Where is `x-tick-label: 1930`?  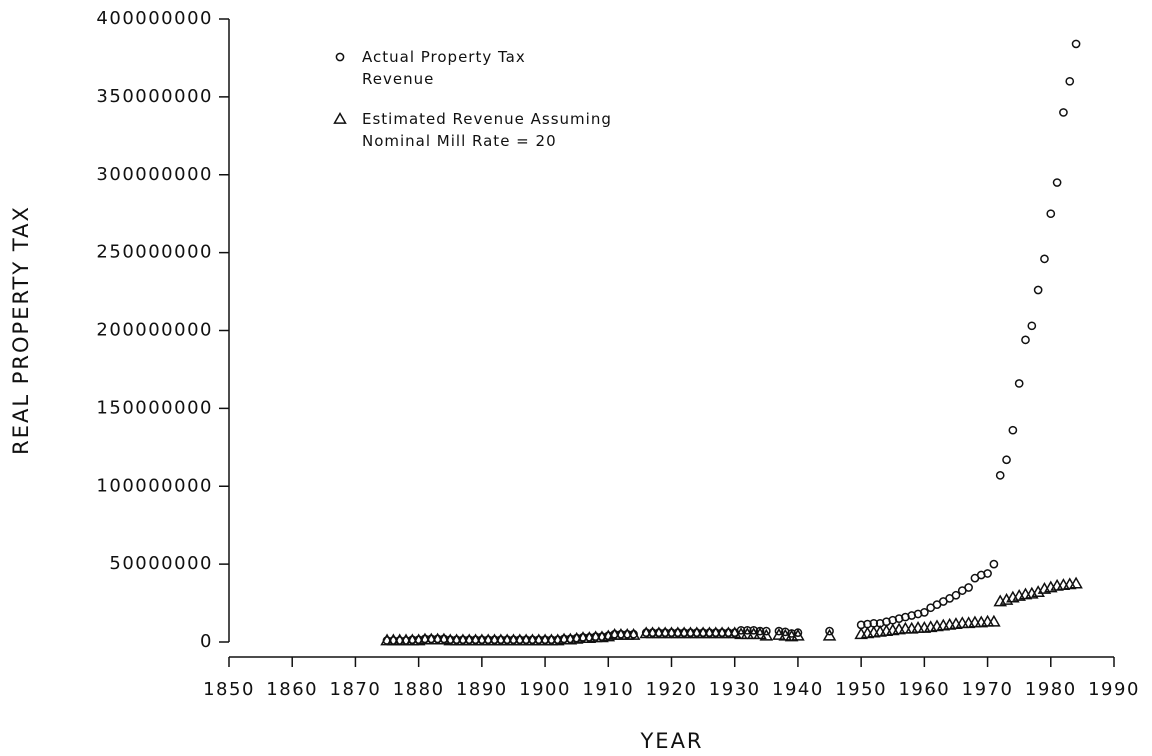 x-tick-label: 1930 is located at coordinates (735, 689).